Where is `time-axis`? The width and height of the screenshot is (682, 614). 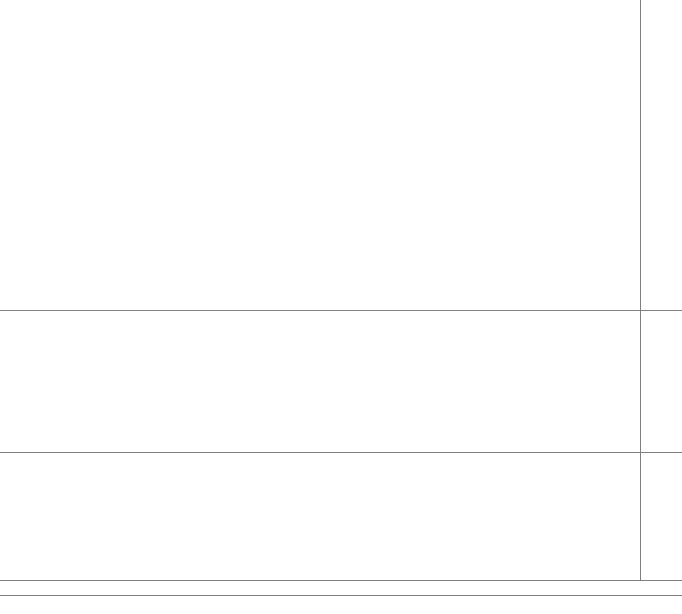 time-axis is located at coordinates (341, 605).